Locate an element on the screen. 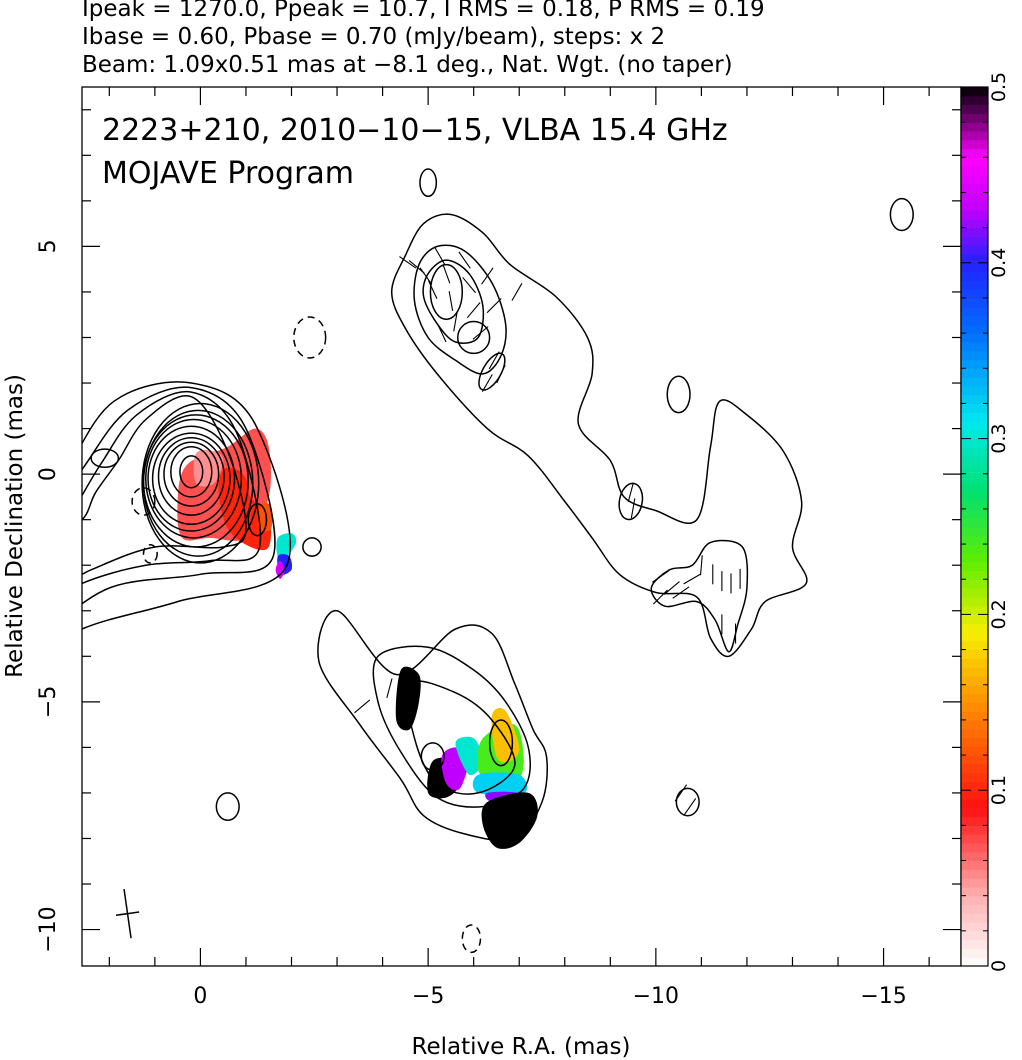  y-tick-label-3: −10 is located at coordinates (48, 929).